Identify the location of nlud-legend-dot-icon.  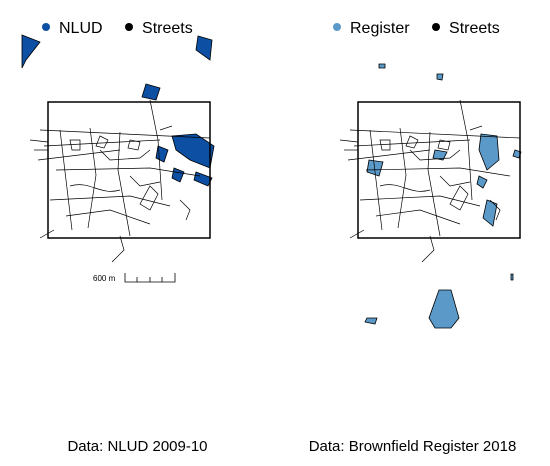
(46, 27).